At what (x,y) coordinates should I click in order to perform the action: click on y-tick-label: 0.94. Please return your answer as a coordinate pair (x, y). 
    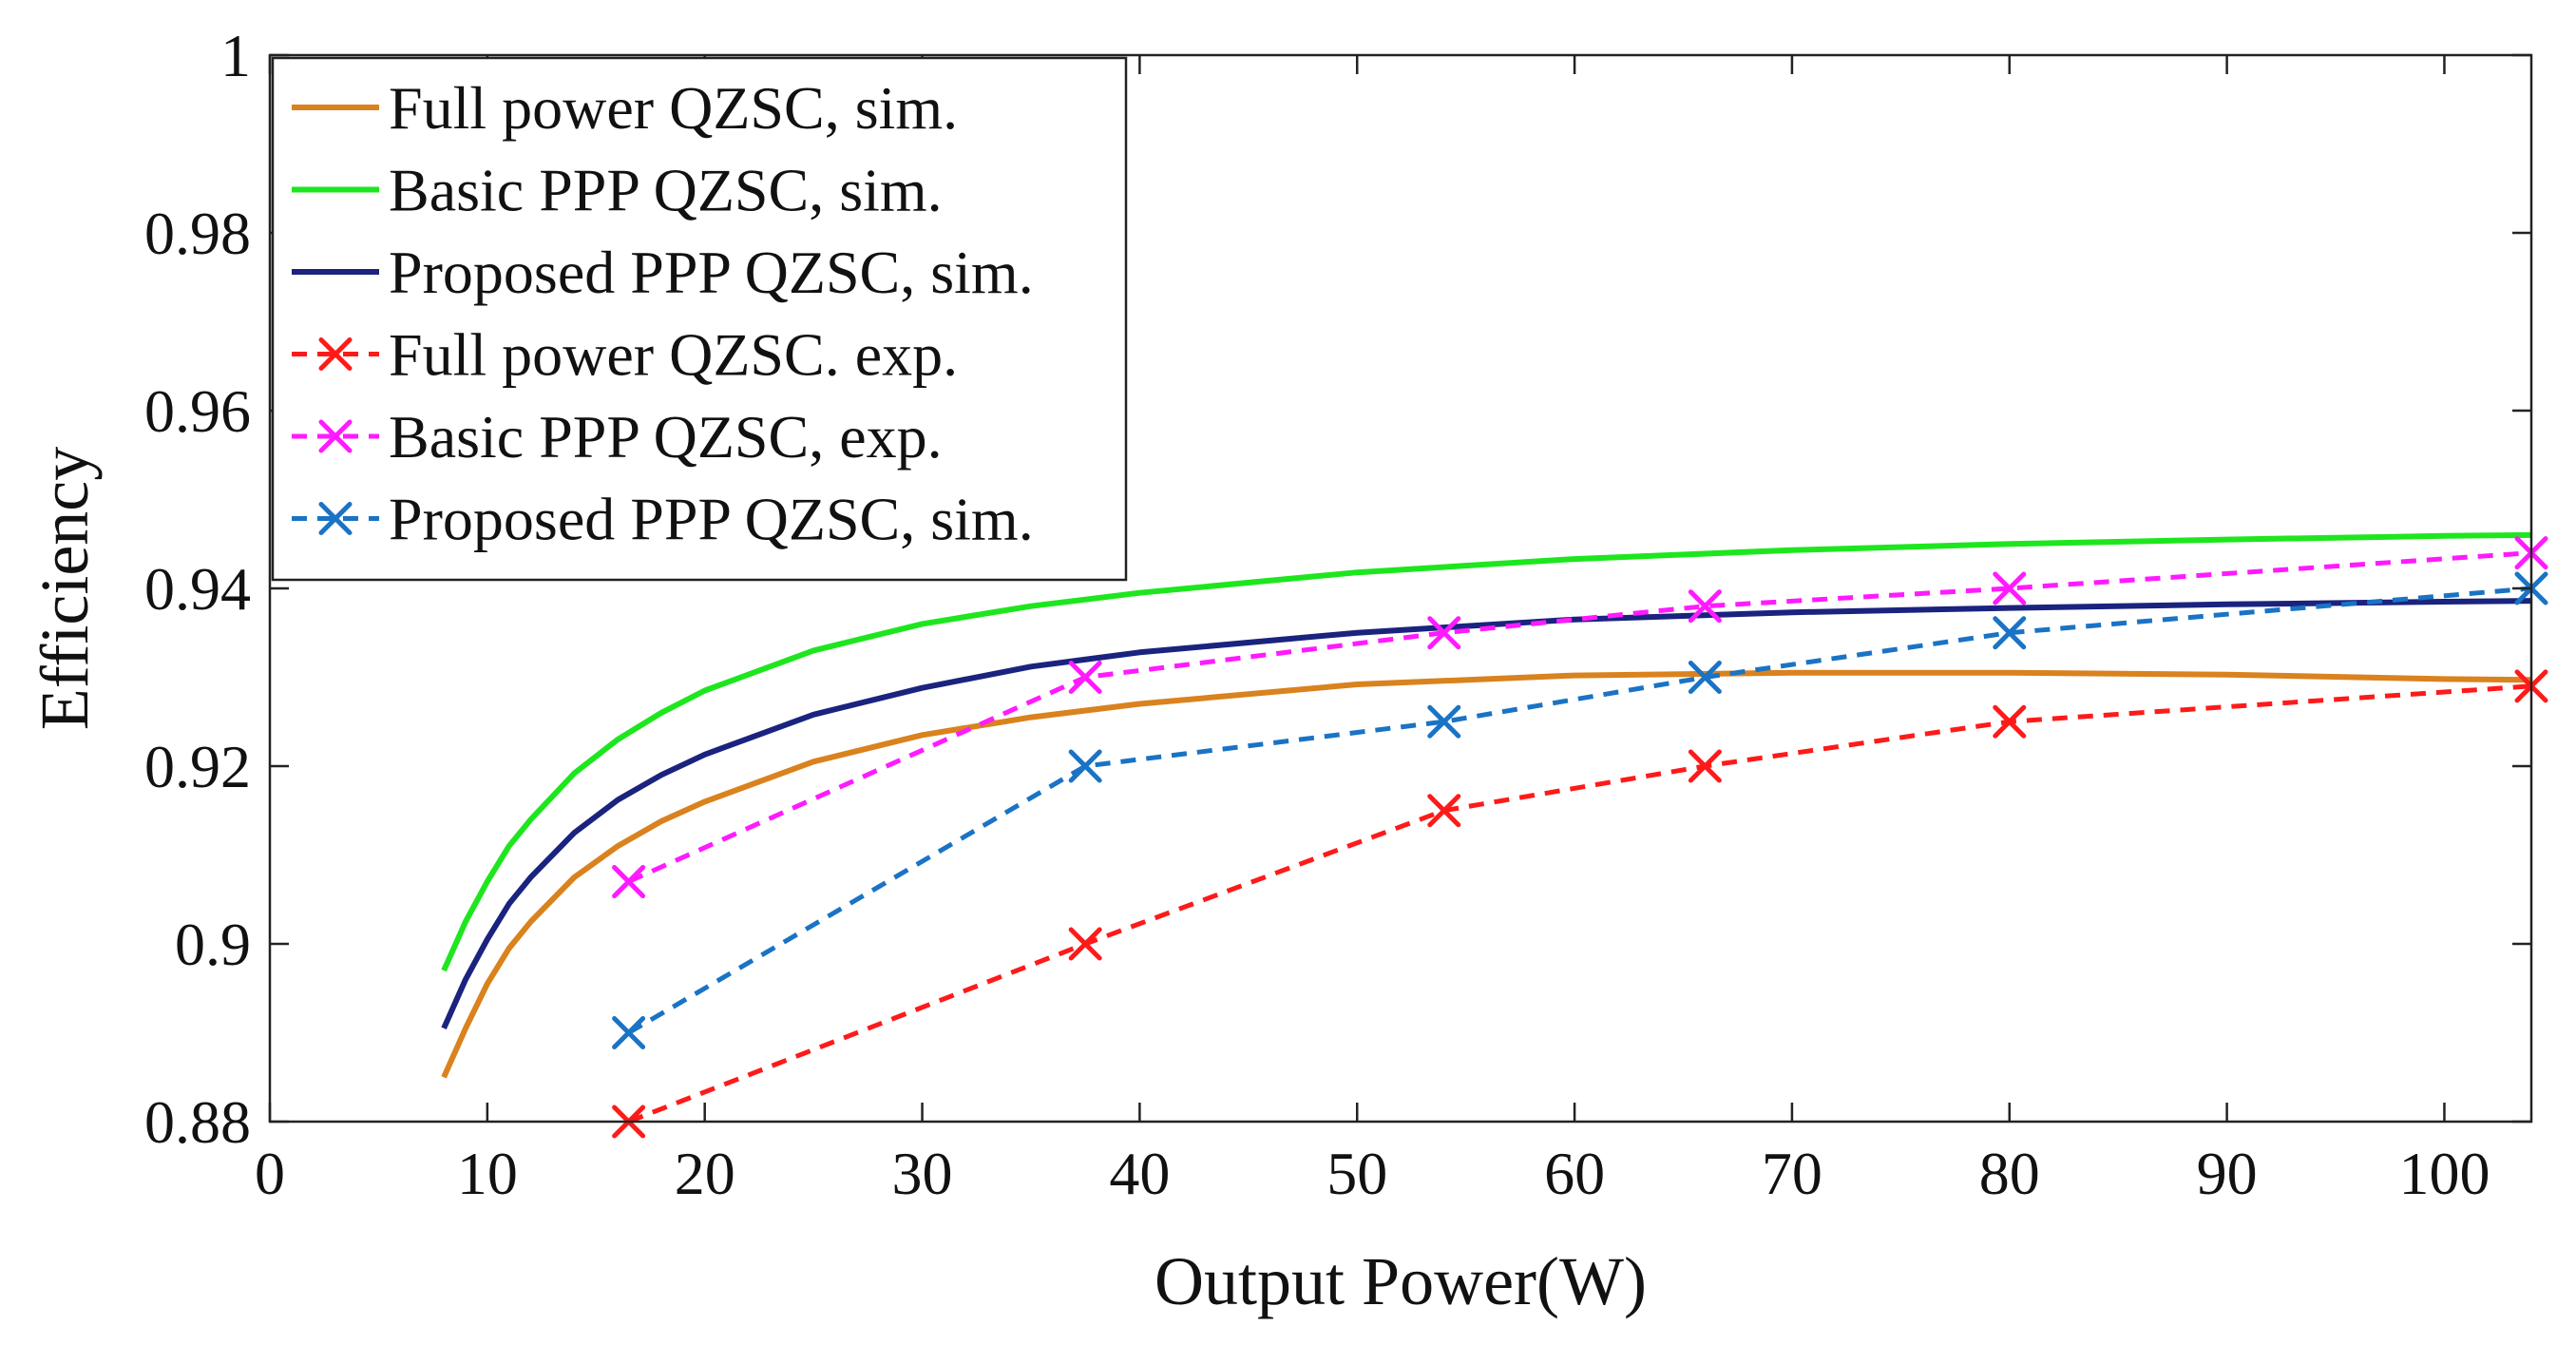
    Looking at the image, I should click on (197, 589).